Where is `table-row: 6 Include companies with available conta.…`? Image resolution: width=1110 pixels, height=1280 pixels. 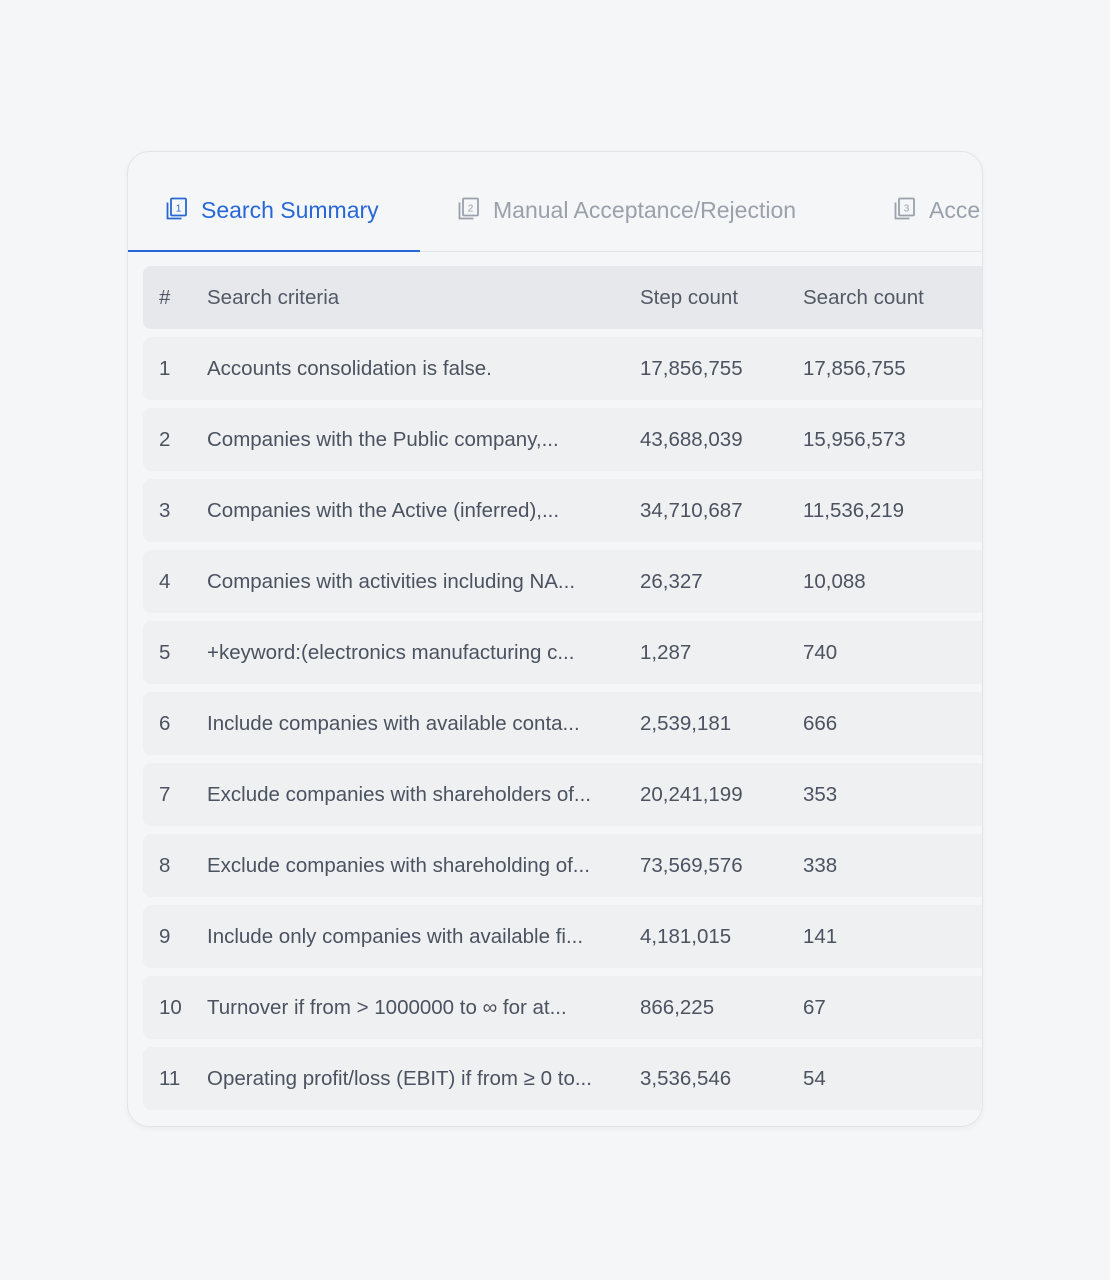 table-row: 6 Include companies with available conta.… is located at coordinates (562, 723).